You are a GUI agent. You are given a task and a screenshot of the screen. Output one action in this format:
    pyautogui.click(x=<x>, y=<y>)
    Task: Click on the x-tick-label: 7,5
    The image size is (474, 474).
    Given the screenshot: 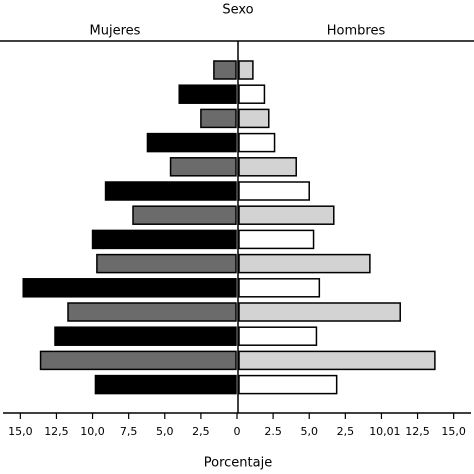 What is the action you would take?
    pyautogui.click(x=129, y=431)
    